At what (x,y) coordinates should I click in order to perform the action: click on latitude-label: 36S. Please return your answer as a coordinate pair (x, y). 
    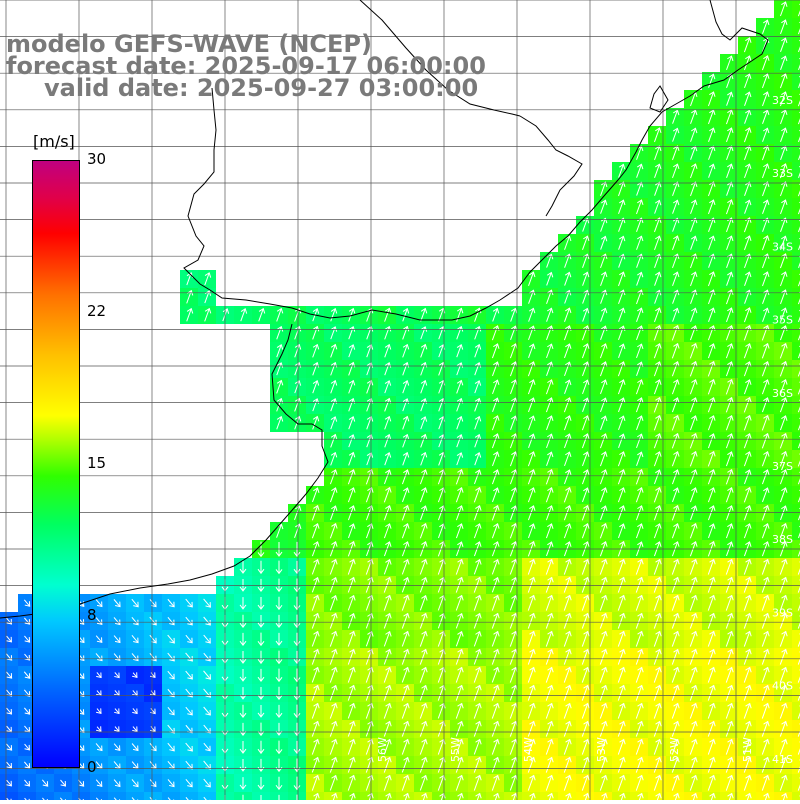
    Looking at the image, I should click on (782, 393).